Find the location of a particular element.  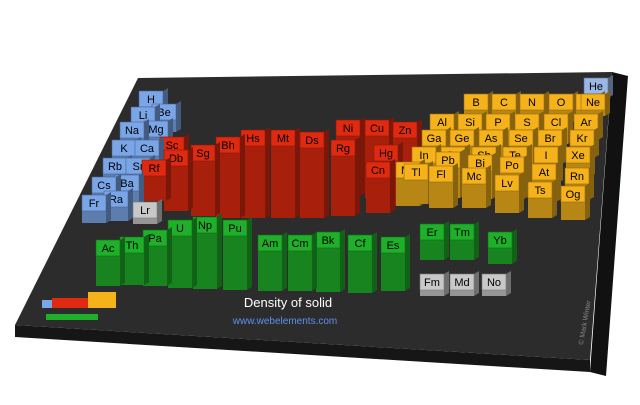

element-symbol: Ne is located at coordinates (593, 103).